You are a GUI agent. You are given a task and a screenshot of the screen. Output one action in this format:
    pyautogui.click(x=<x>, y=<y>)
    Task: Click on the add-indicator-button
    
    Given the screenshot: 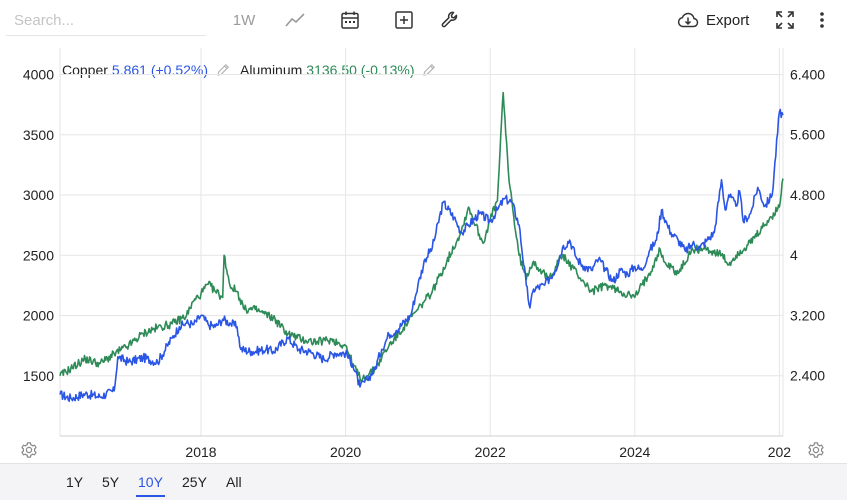 What is the action you would take?
    pyautogui.click(x=404, y=20)
    